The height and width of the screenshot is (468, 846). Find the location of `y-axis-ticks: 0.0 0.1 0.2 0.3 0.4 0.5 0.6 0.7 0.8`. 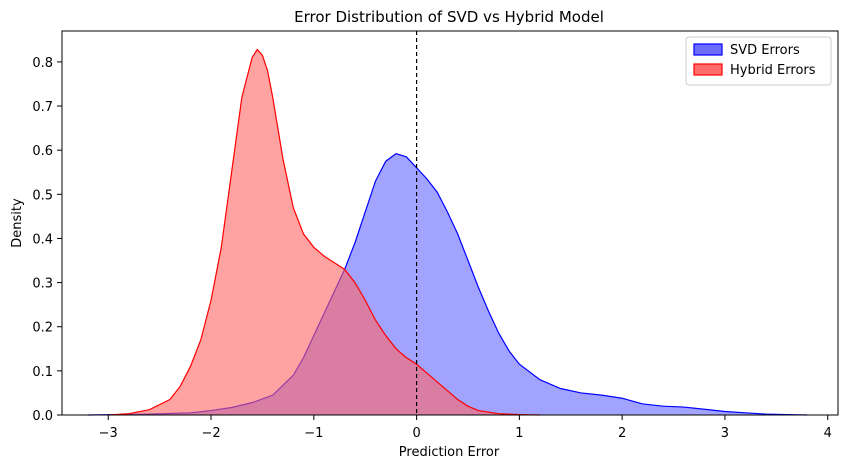

y-axis-ticks: 0.0 0.1 0.2 0.3 0.4 0.5 0.6 0.7 0.8 is located at coordinates (47, 240).